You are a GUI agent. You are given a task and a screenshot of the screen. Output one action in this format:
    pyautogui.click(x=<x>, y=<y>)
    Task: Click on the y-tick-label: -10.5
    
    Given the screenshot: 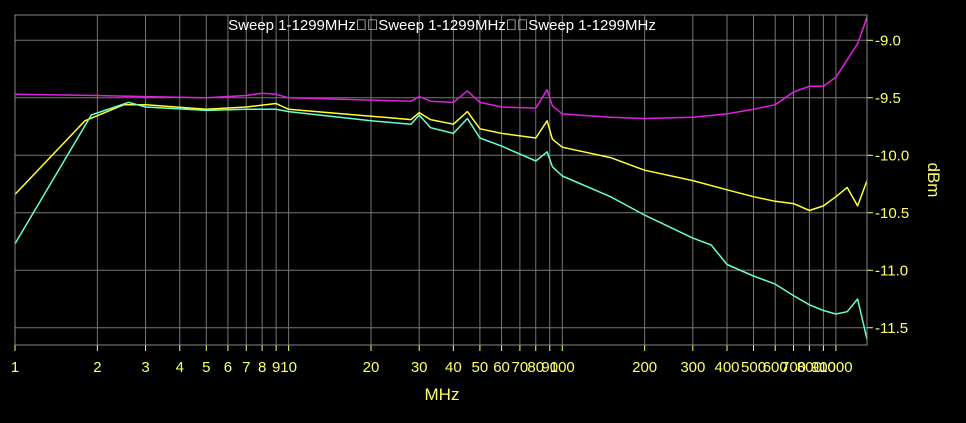 What is the action you would take?
    pyautogui.click(x=892, y=213)
    